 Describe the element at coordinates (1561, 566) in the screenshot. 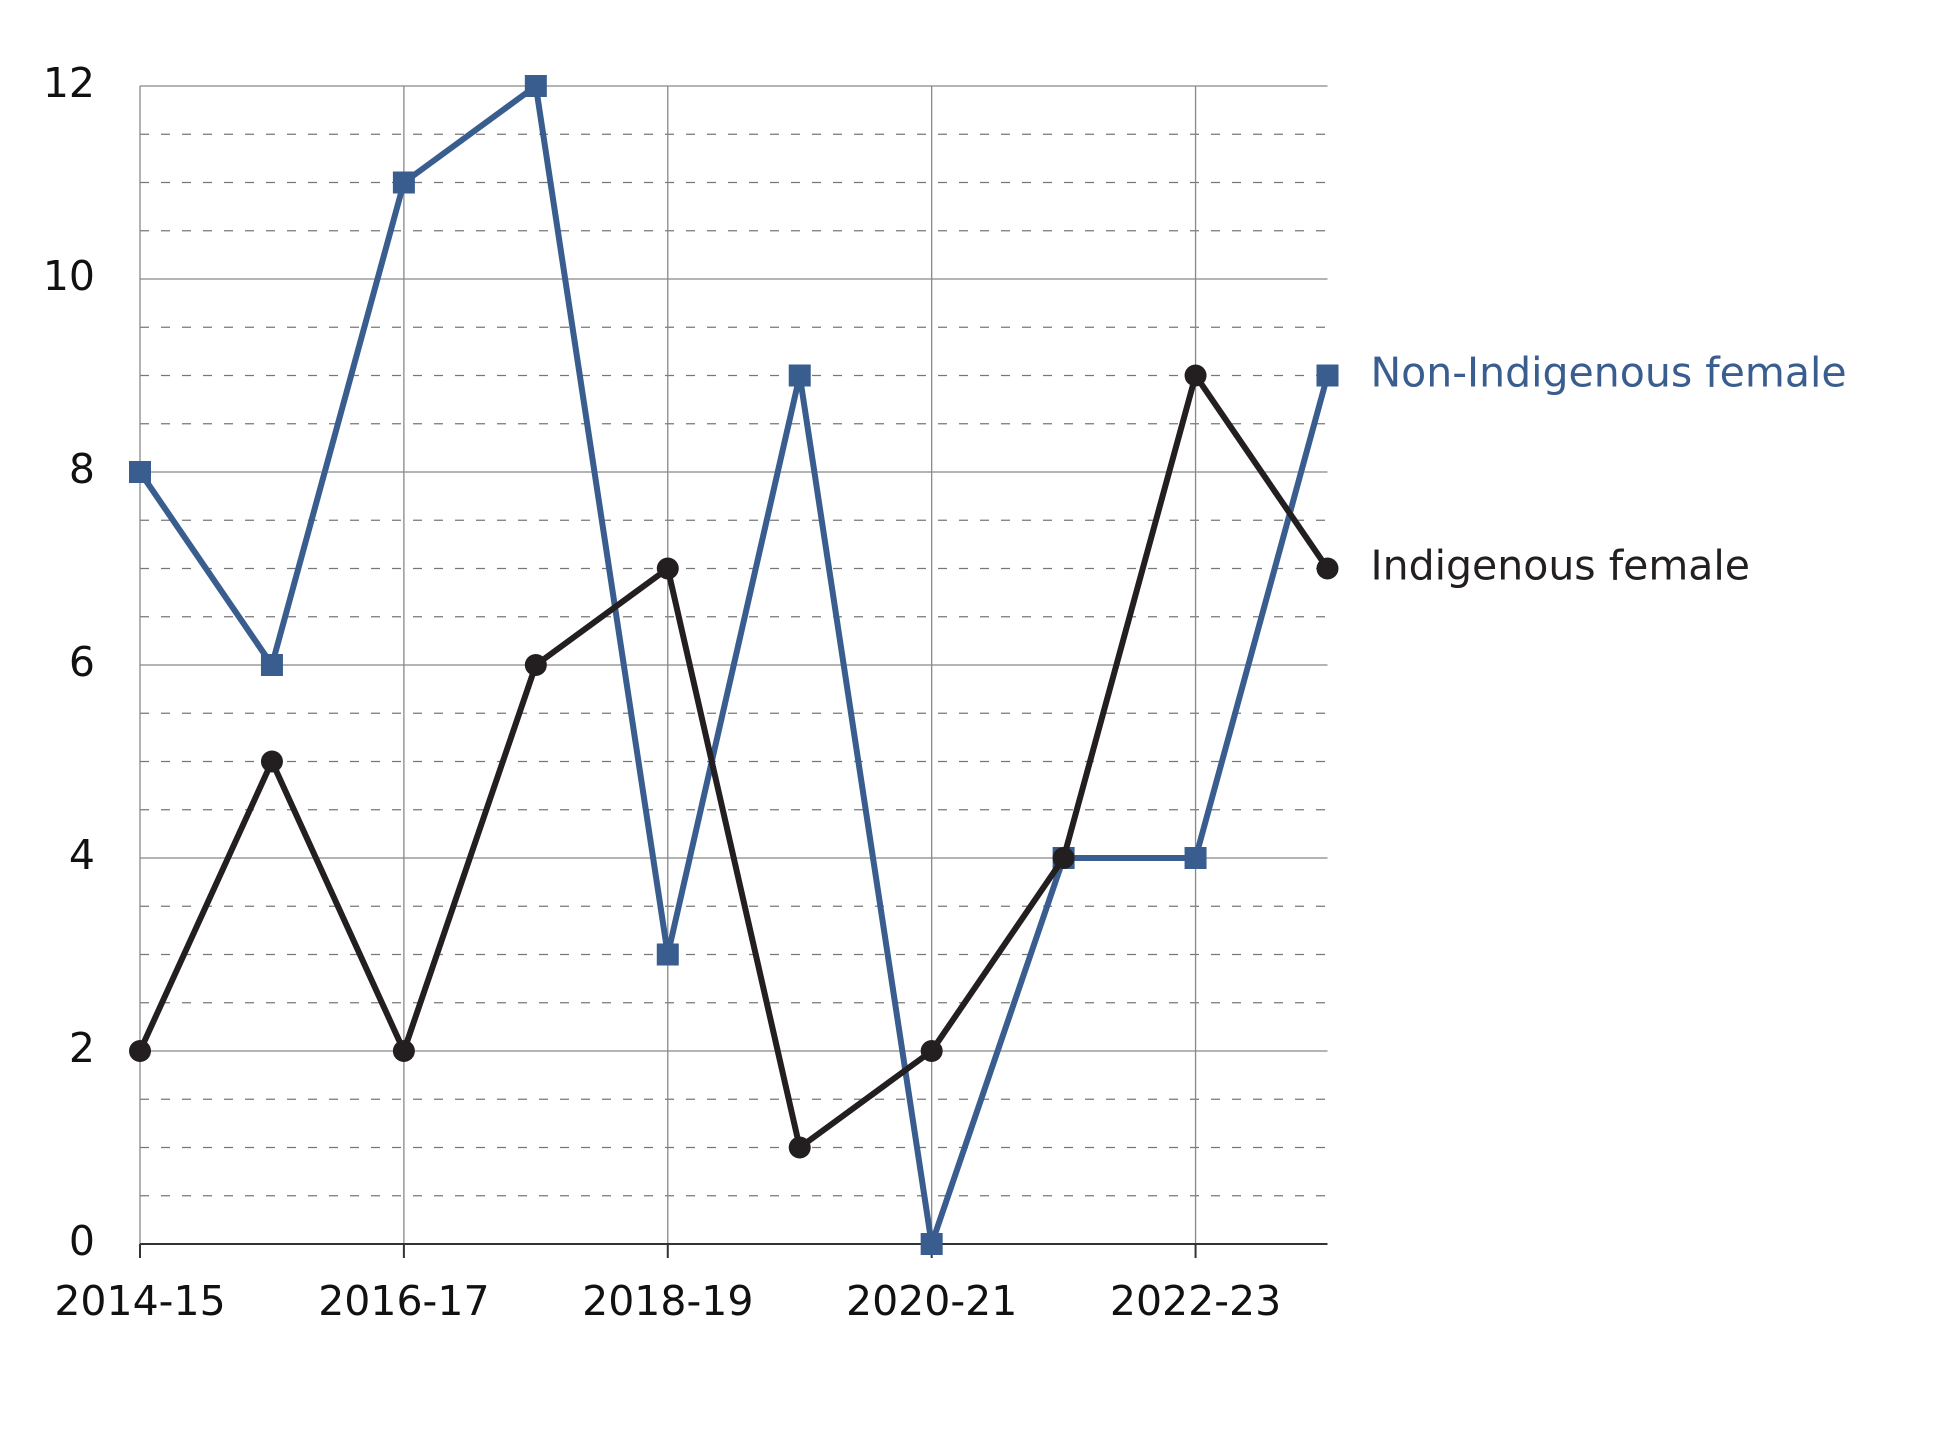

I see `legend-label: Indigenous female` at that location.